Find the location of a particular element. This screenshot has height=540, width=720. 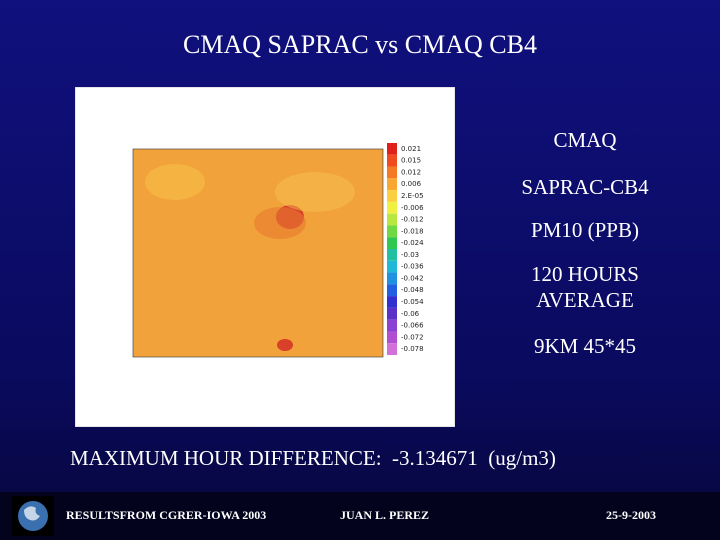

footer-center: JUAN L. PEREZ is located at coordinates (385, 515).